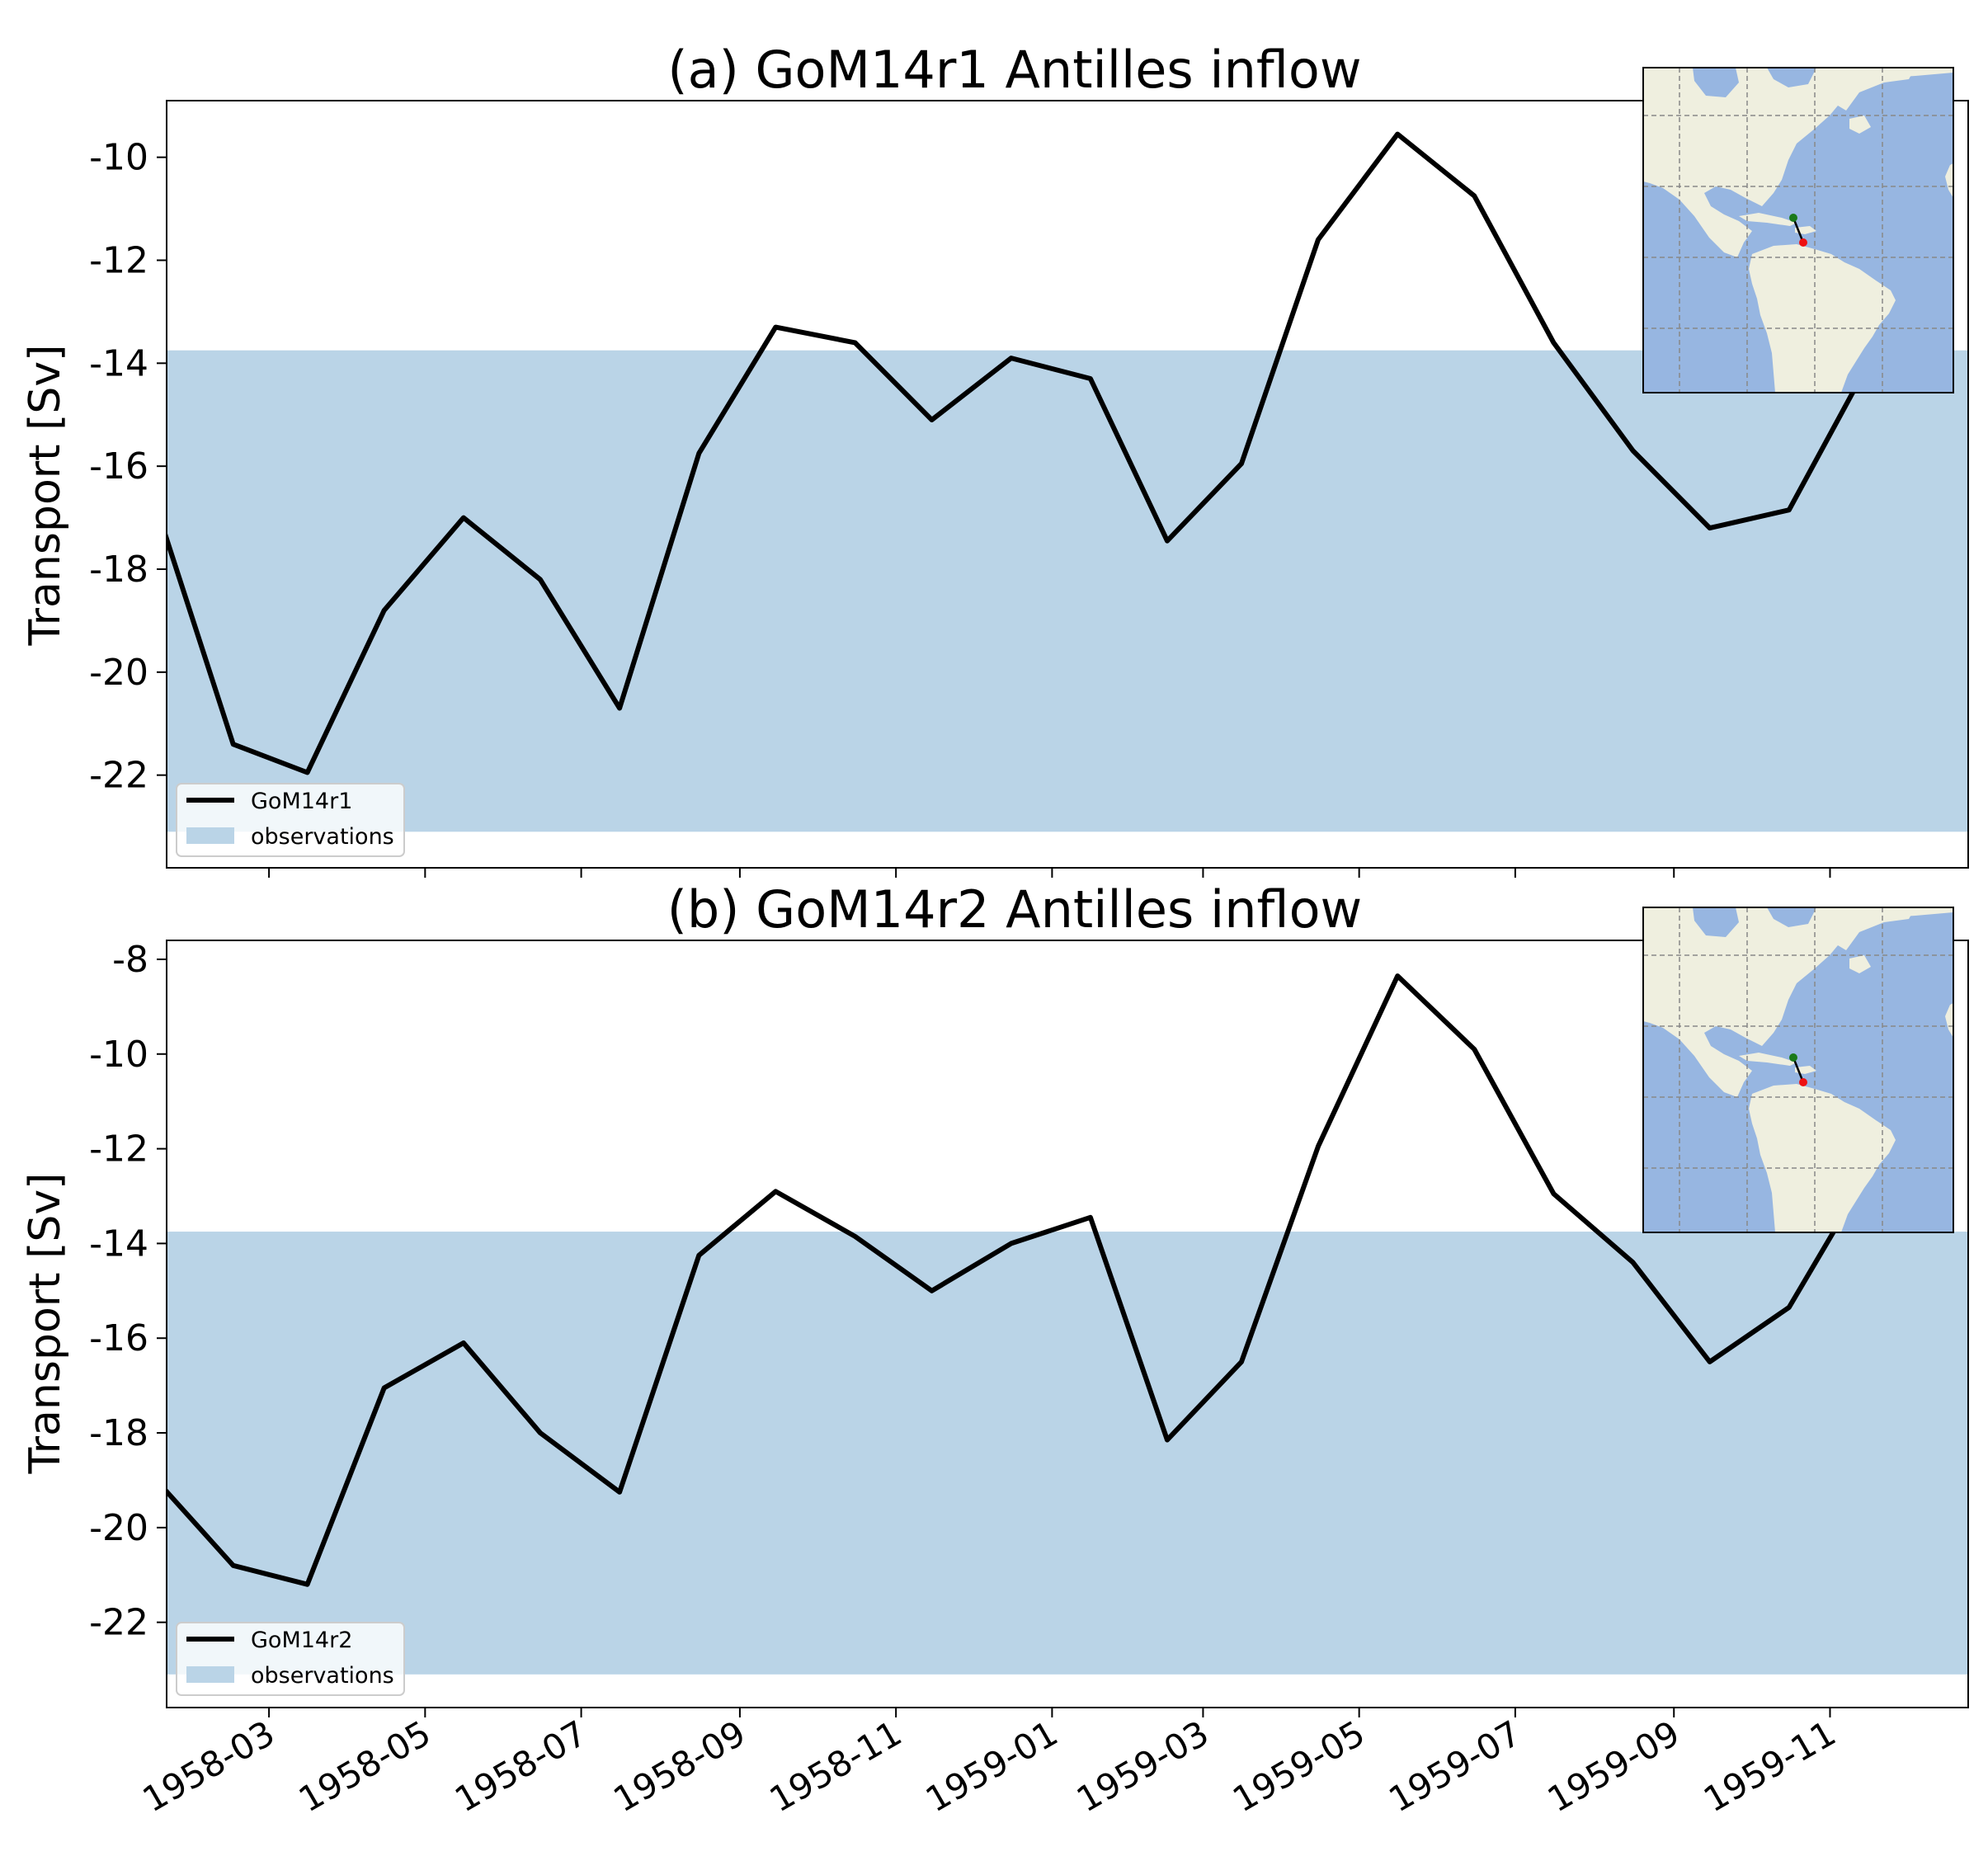 The height and width of the screenshot is (1875, 1988). What do you see at coordinates (118, 1055) in the screenshot?
I see `panel-b-y-tick-label: -10` at bounding box center [118, 1055].